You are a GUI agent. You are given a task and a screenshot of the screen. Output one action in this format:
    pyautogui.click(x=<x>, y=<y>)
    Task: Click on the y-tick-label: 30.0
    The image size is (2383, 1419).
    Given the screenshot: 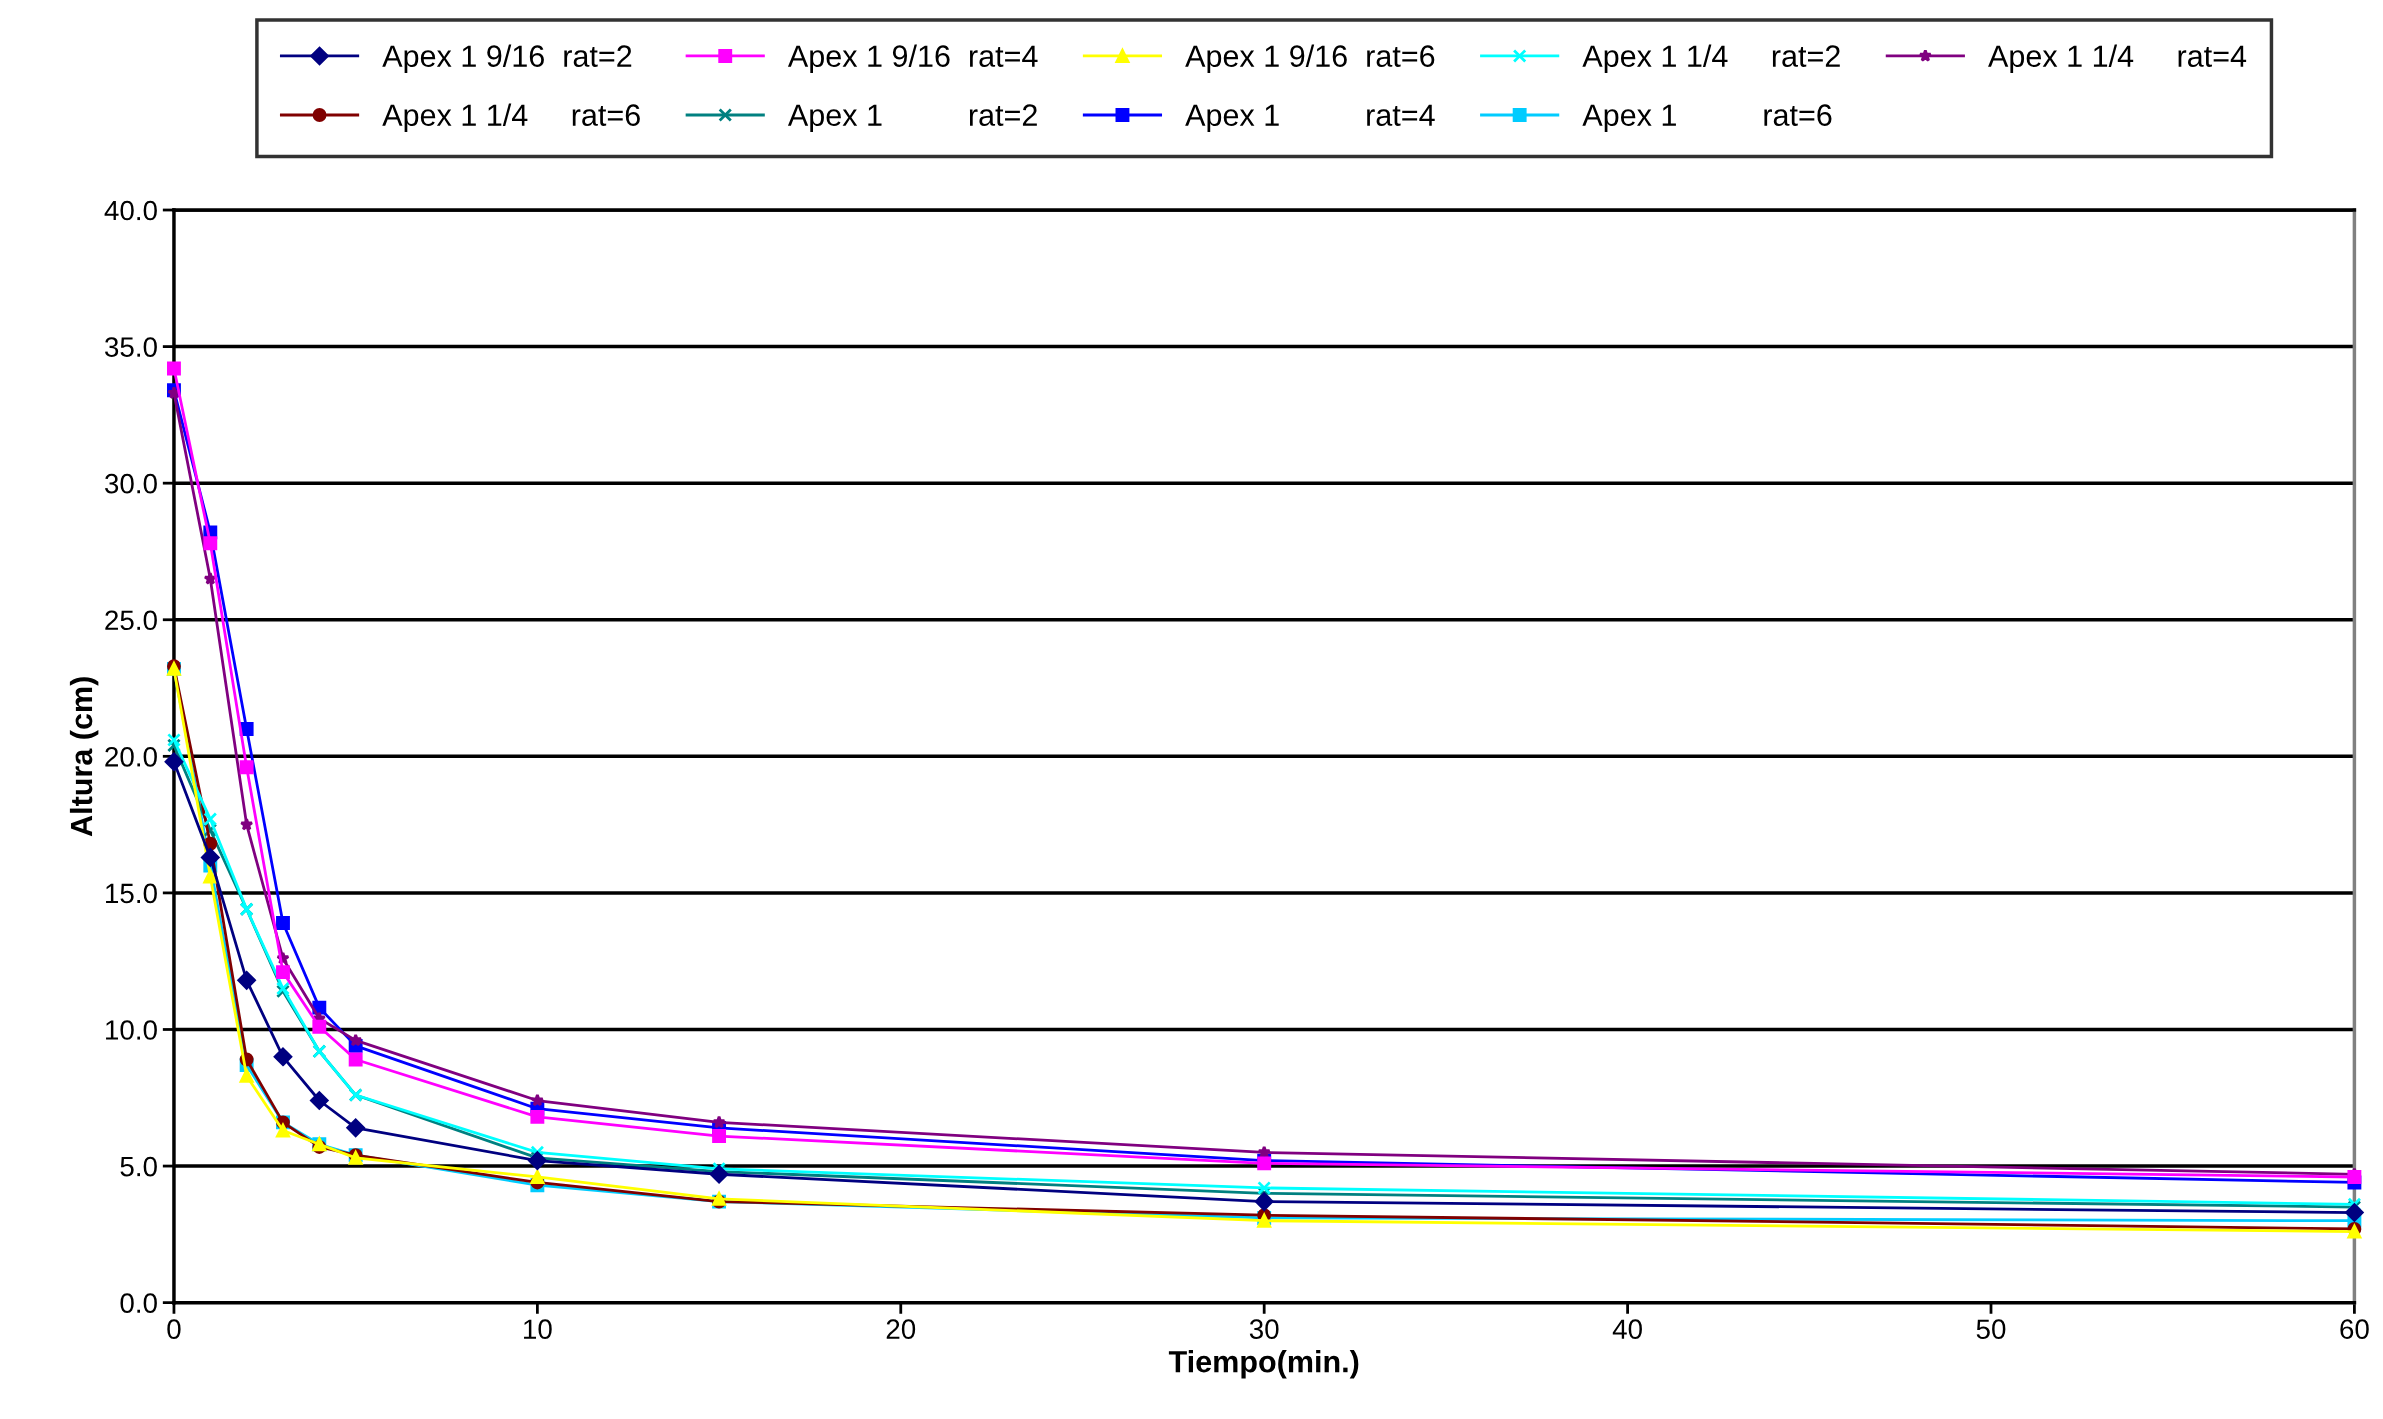 What is the action you would take?
    pyautogui.click(x=130, y=483)
    